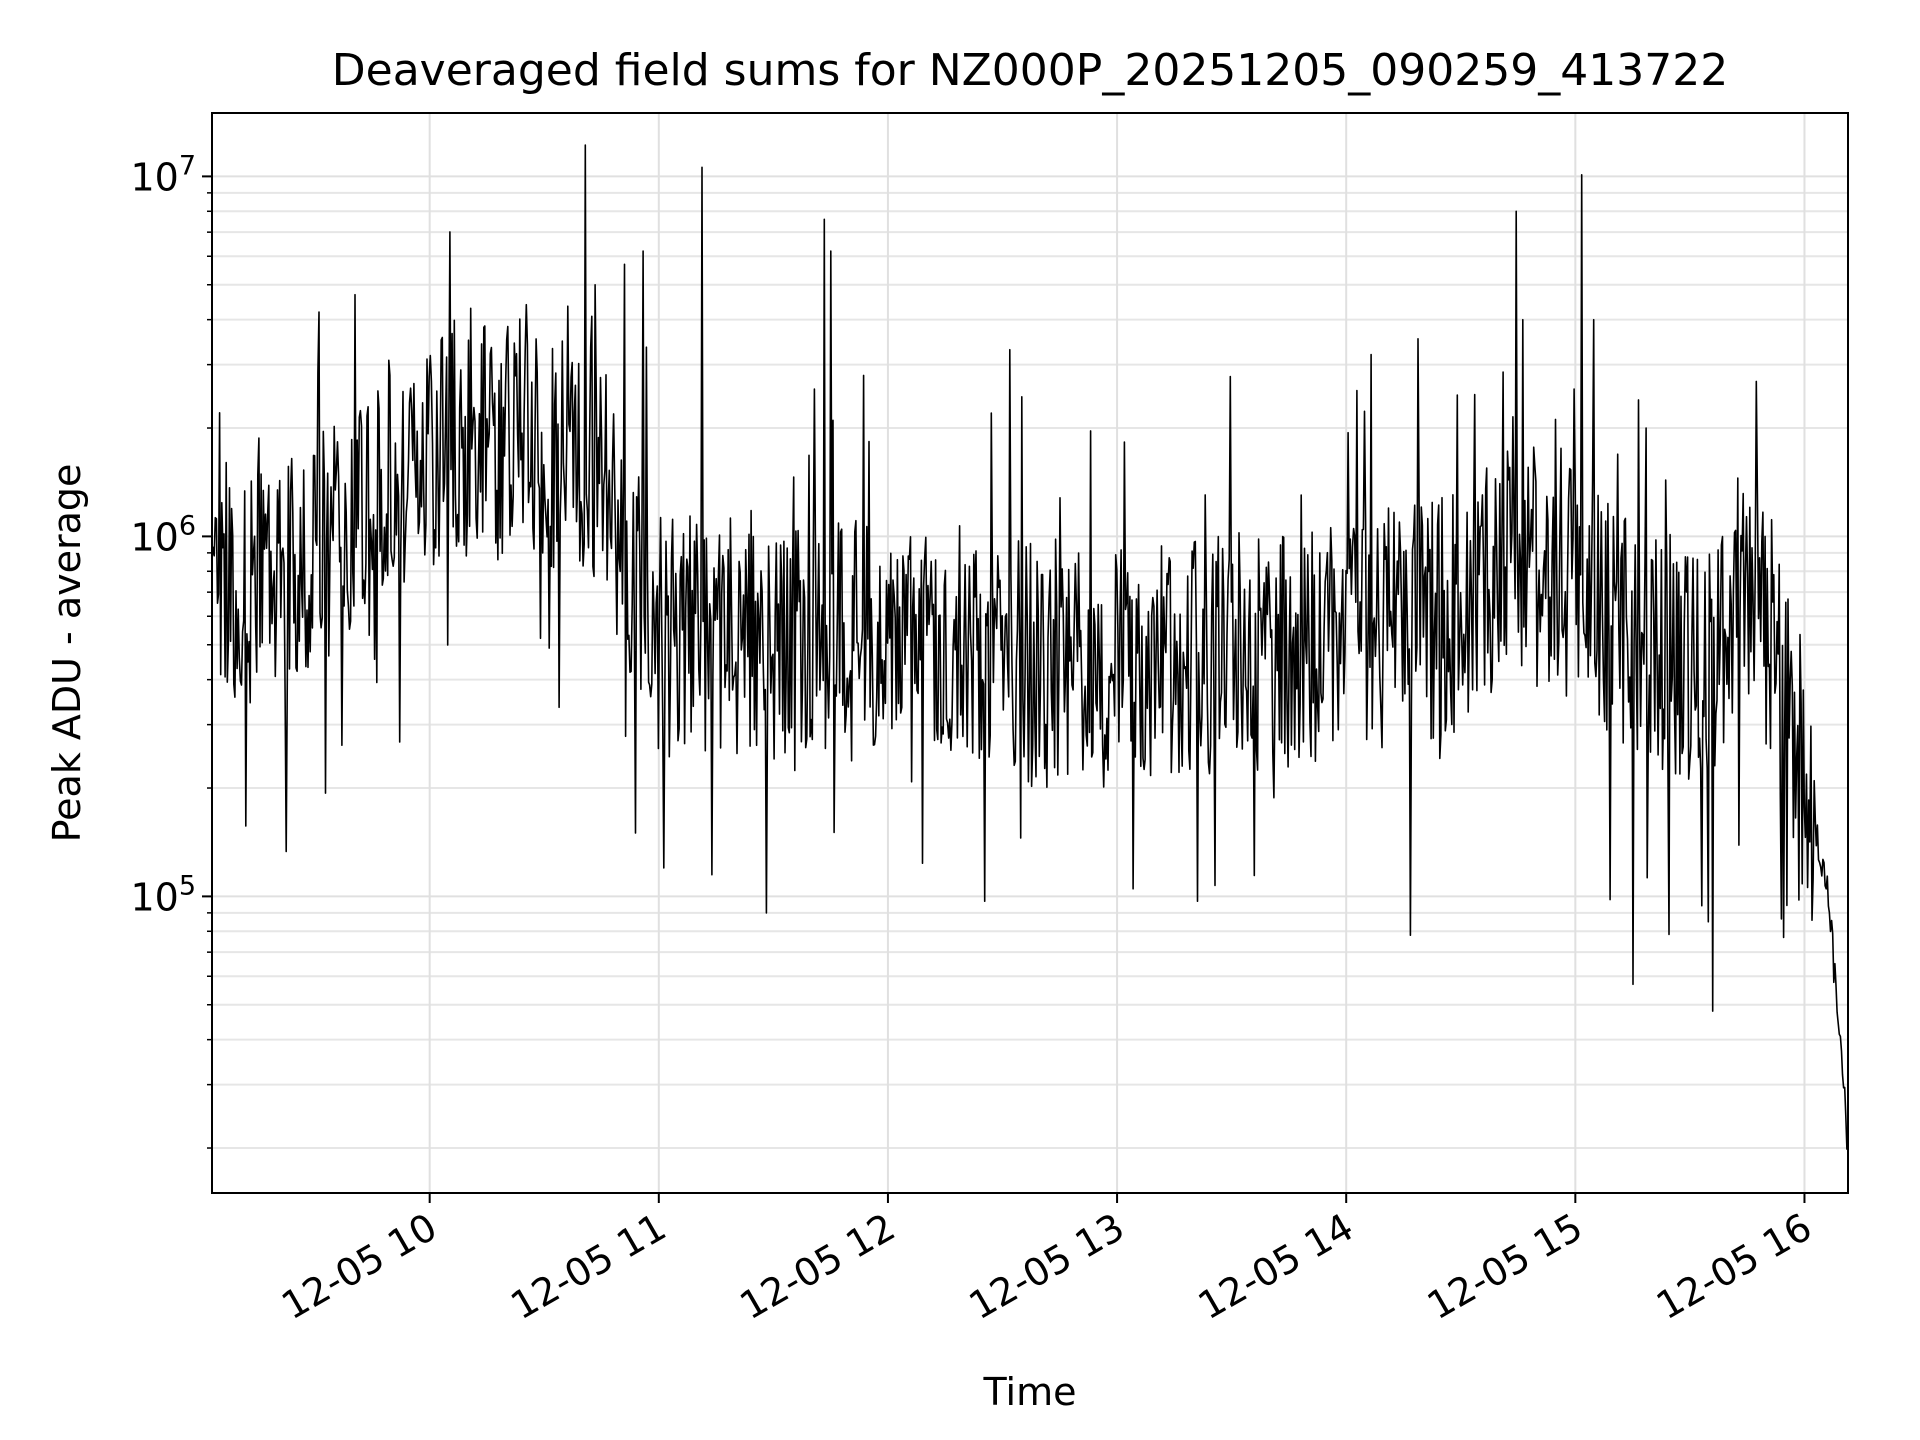  Describe the element at coordinates (1030, 1392) in the screenshot. I see `x-axis-label: Time` at that location.